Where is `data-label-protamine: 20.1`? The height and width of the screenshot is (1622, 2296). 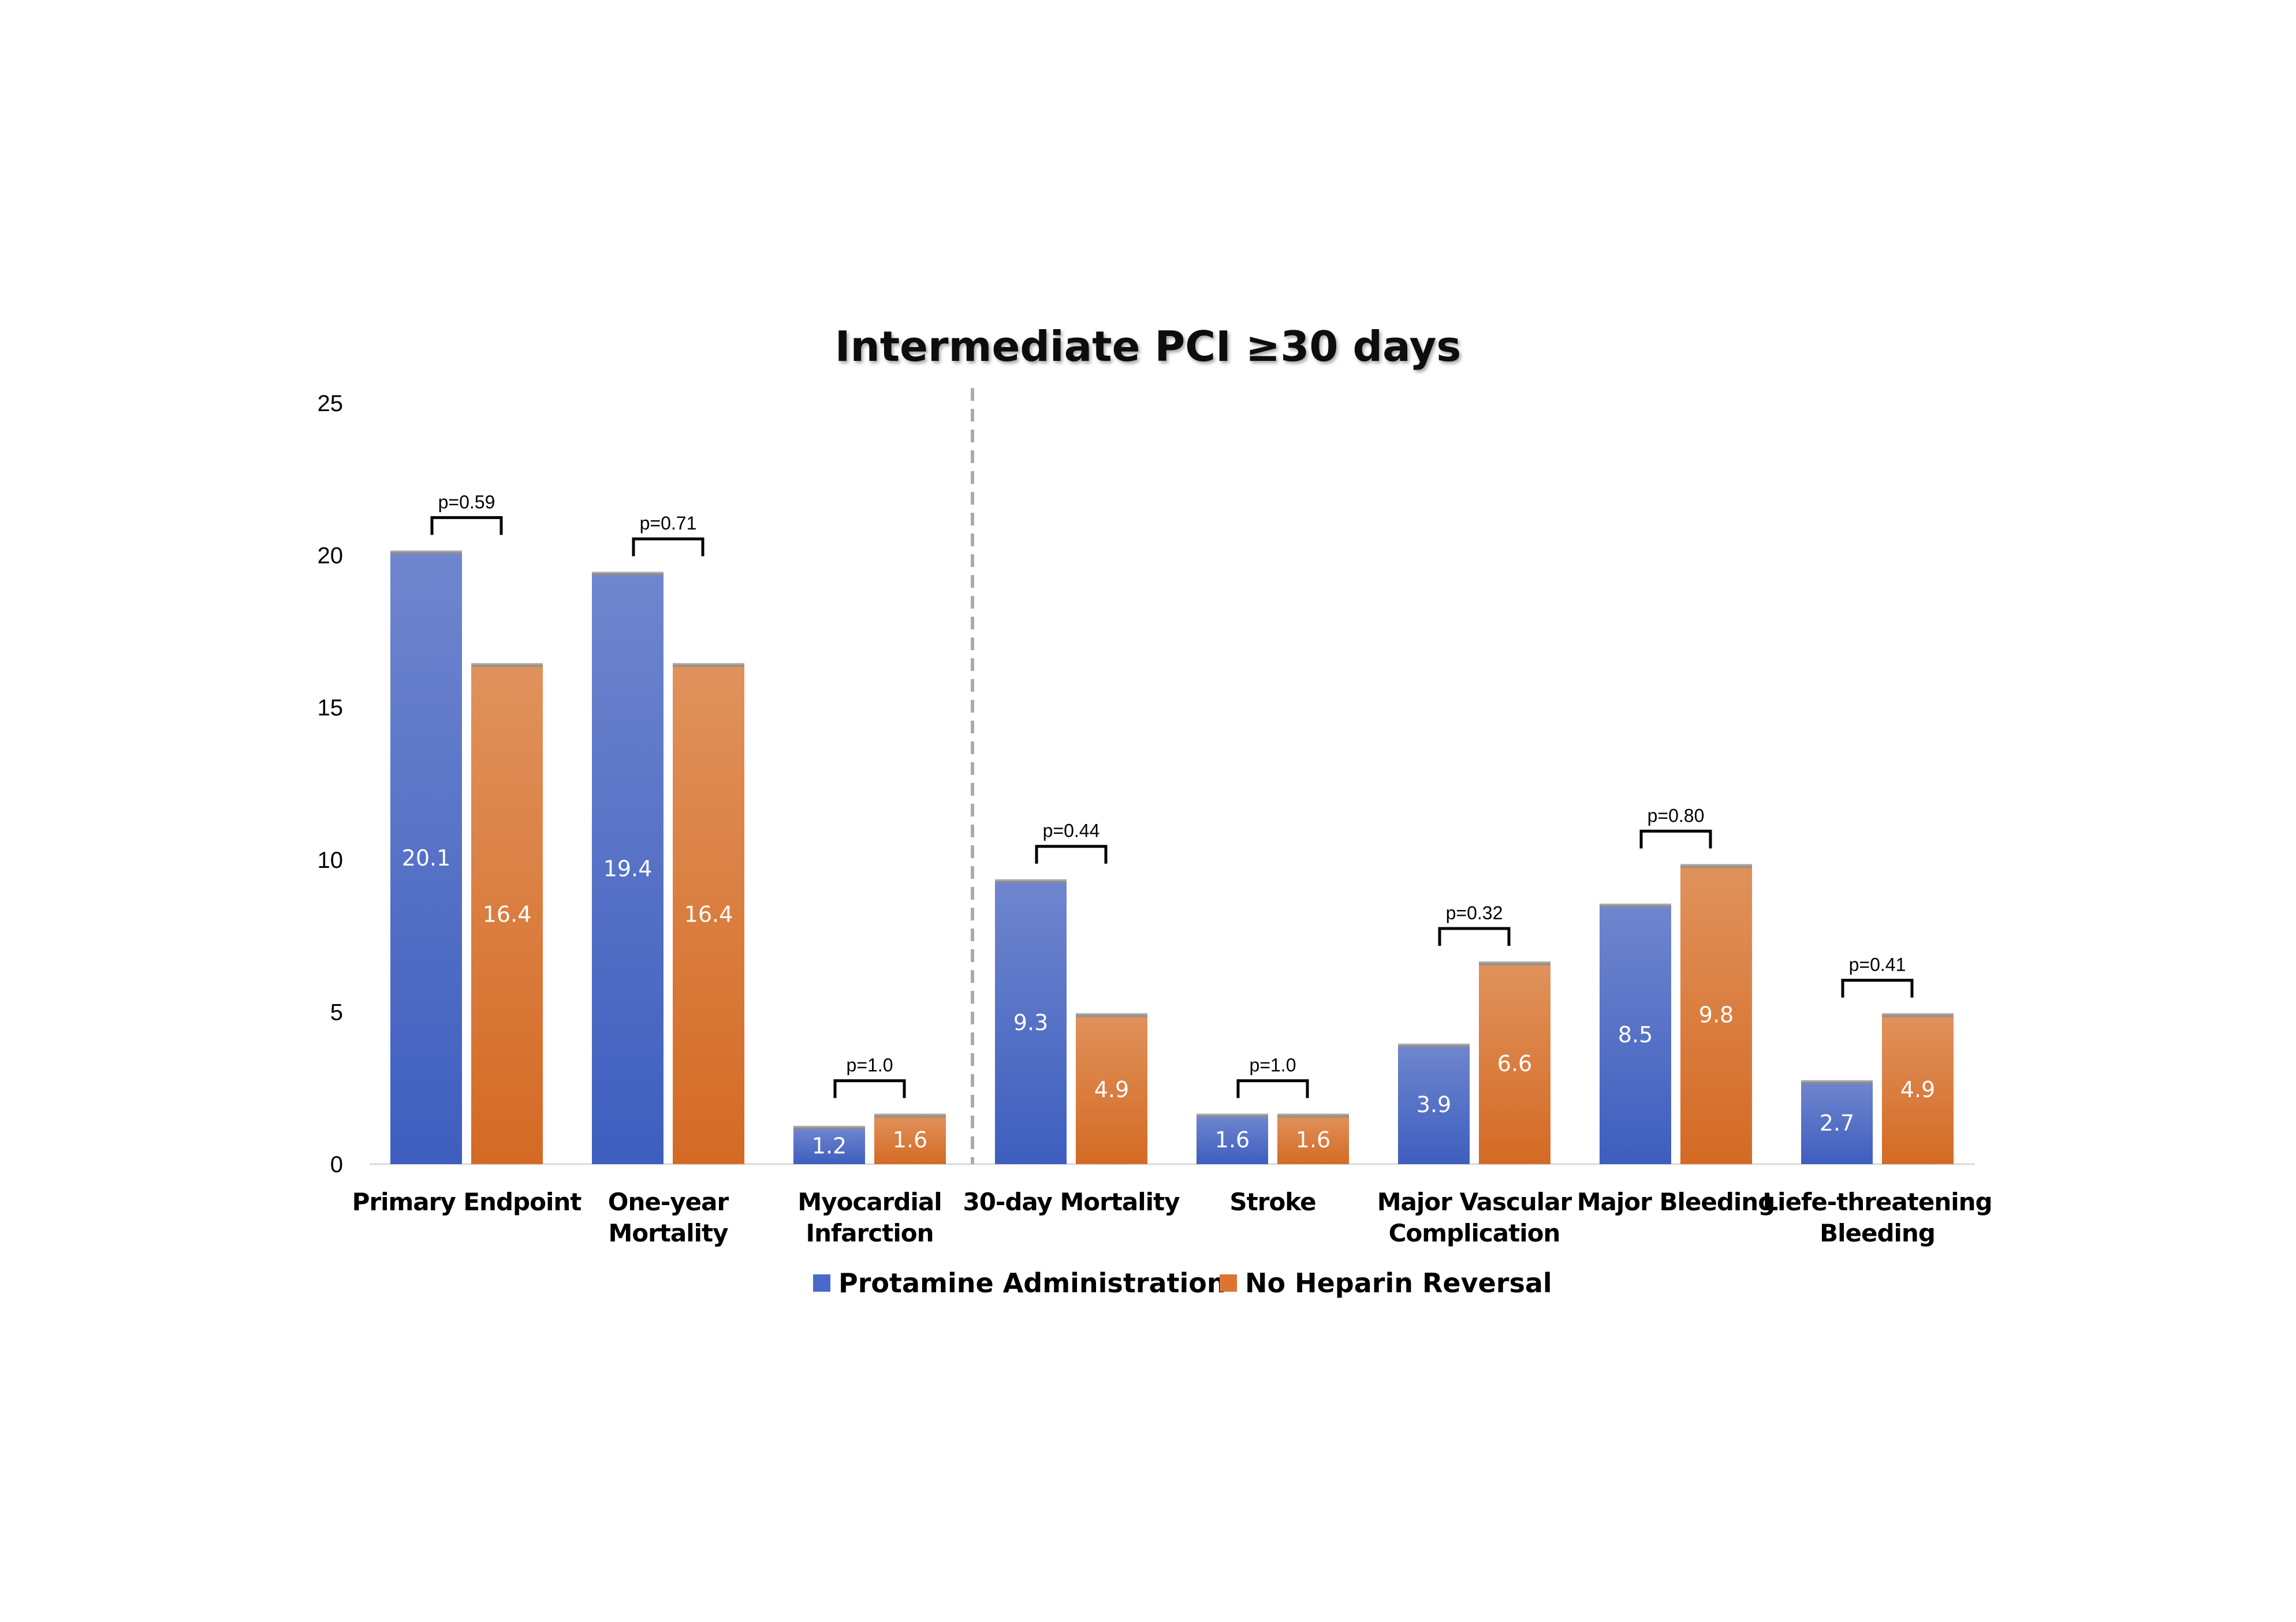
data-label-protamine: 20.1 is located at coordinates (427, 858).